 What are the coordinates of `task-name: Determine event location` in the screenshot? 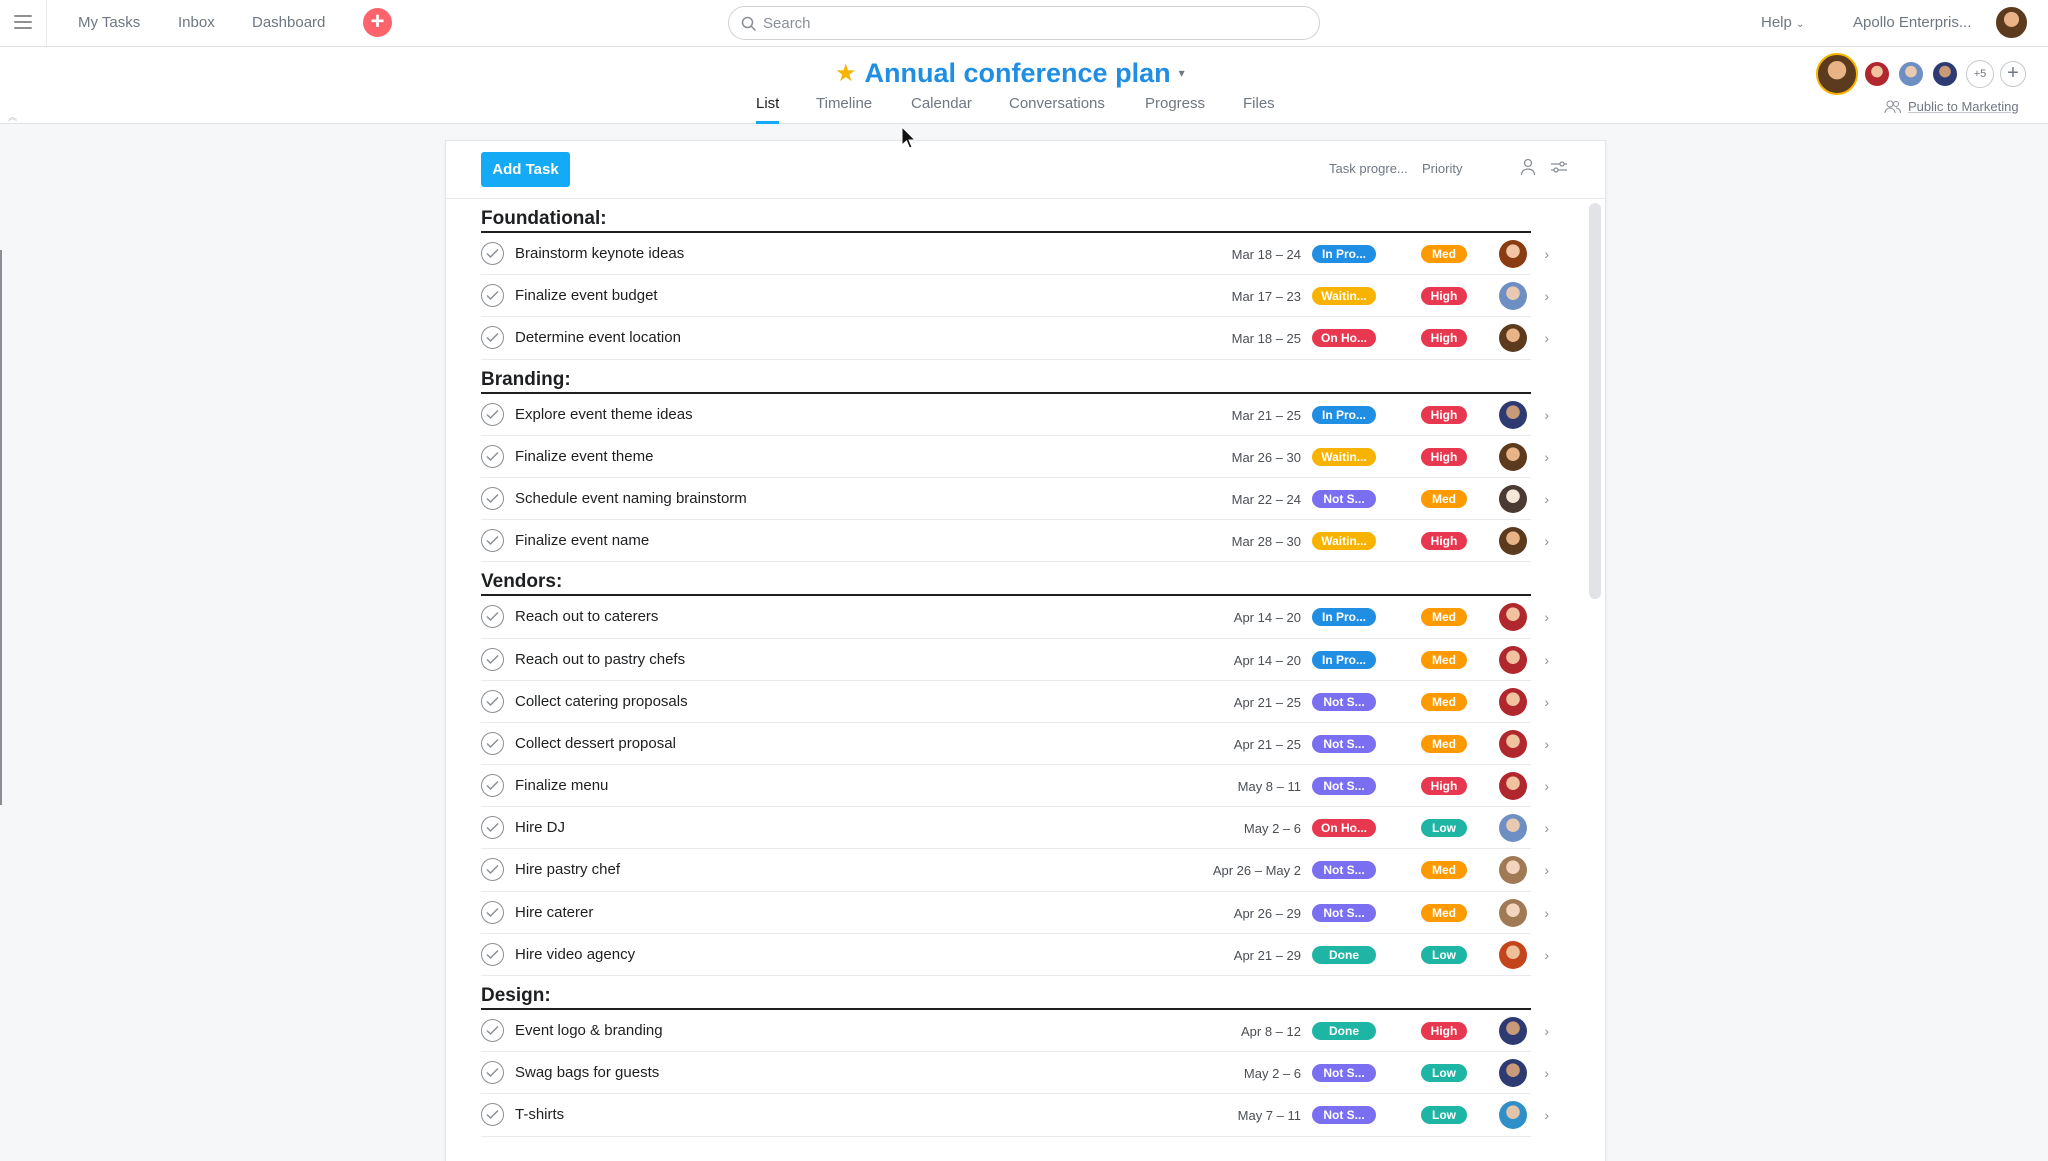 It's located at (598, 338).